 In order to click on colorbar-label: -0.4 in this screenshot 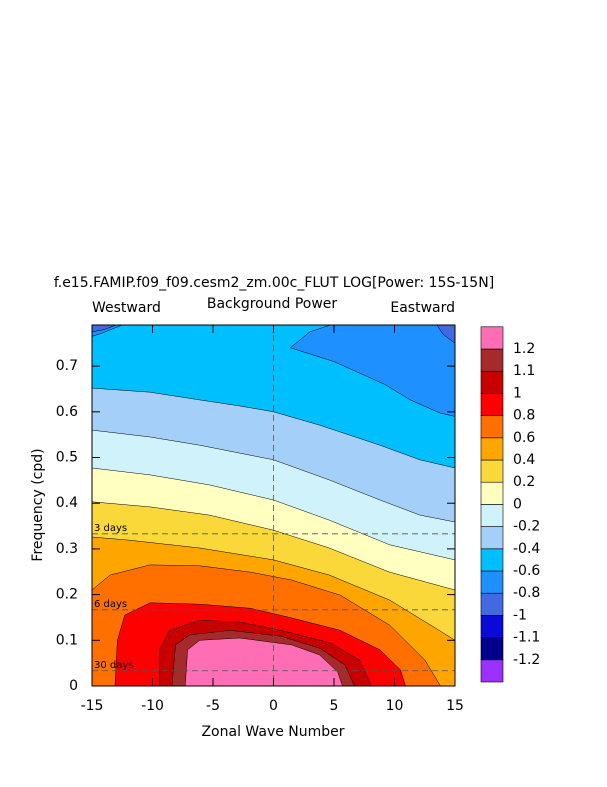, I will do `click(526, 549)`.